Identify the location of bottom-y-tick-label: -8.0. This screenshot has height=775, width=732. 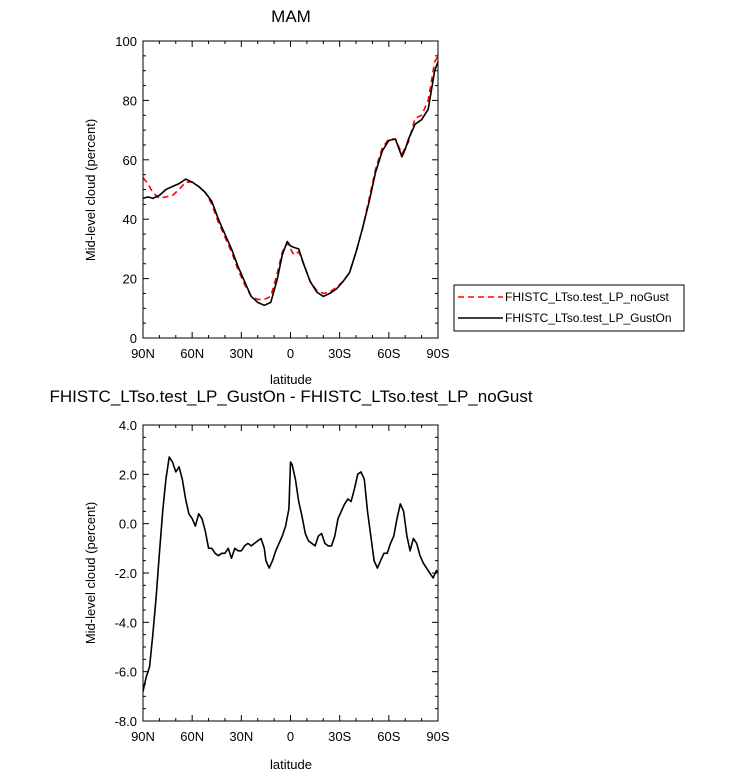
(126, 721).